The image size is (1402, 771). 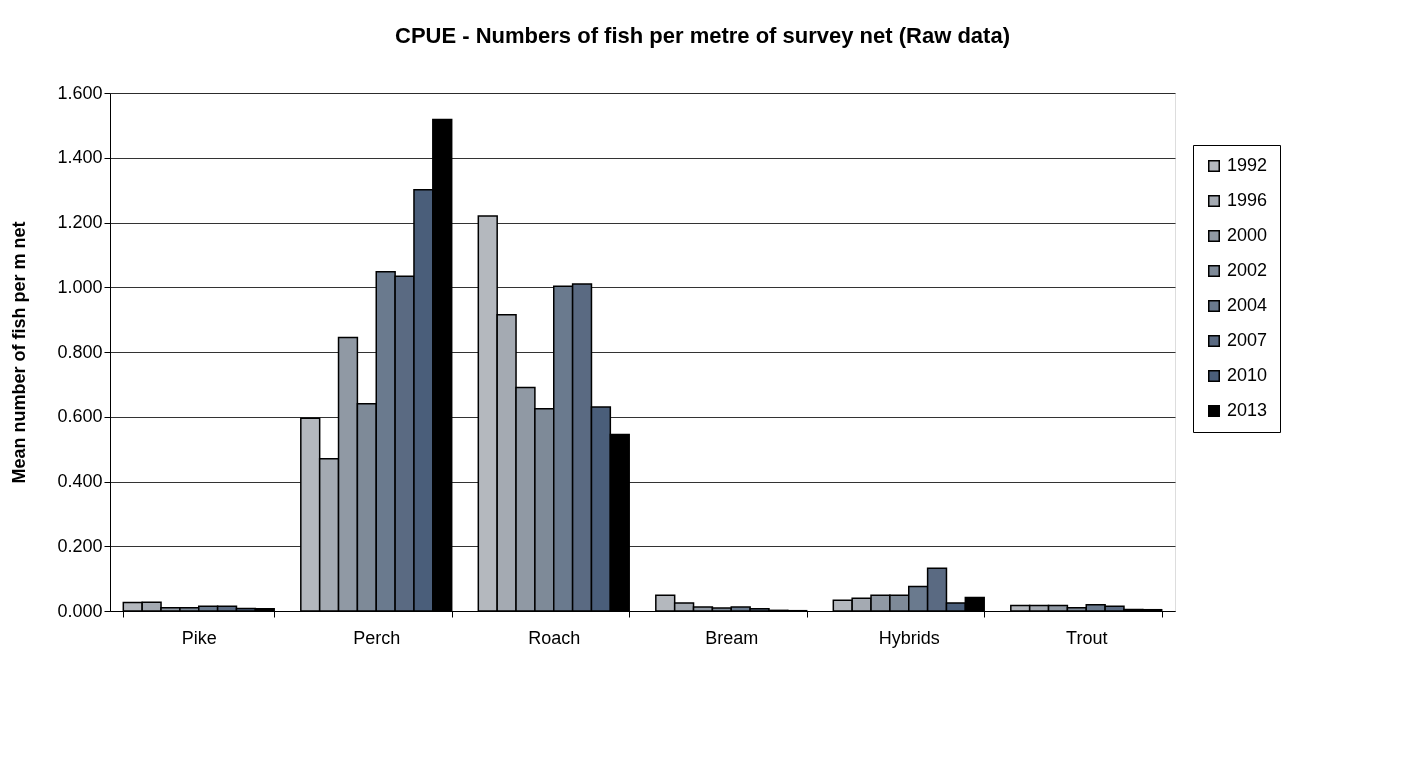 I want to click on legend-label: 2002, so click(x=1247, y=270).